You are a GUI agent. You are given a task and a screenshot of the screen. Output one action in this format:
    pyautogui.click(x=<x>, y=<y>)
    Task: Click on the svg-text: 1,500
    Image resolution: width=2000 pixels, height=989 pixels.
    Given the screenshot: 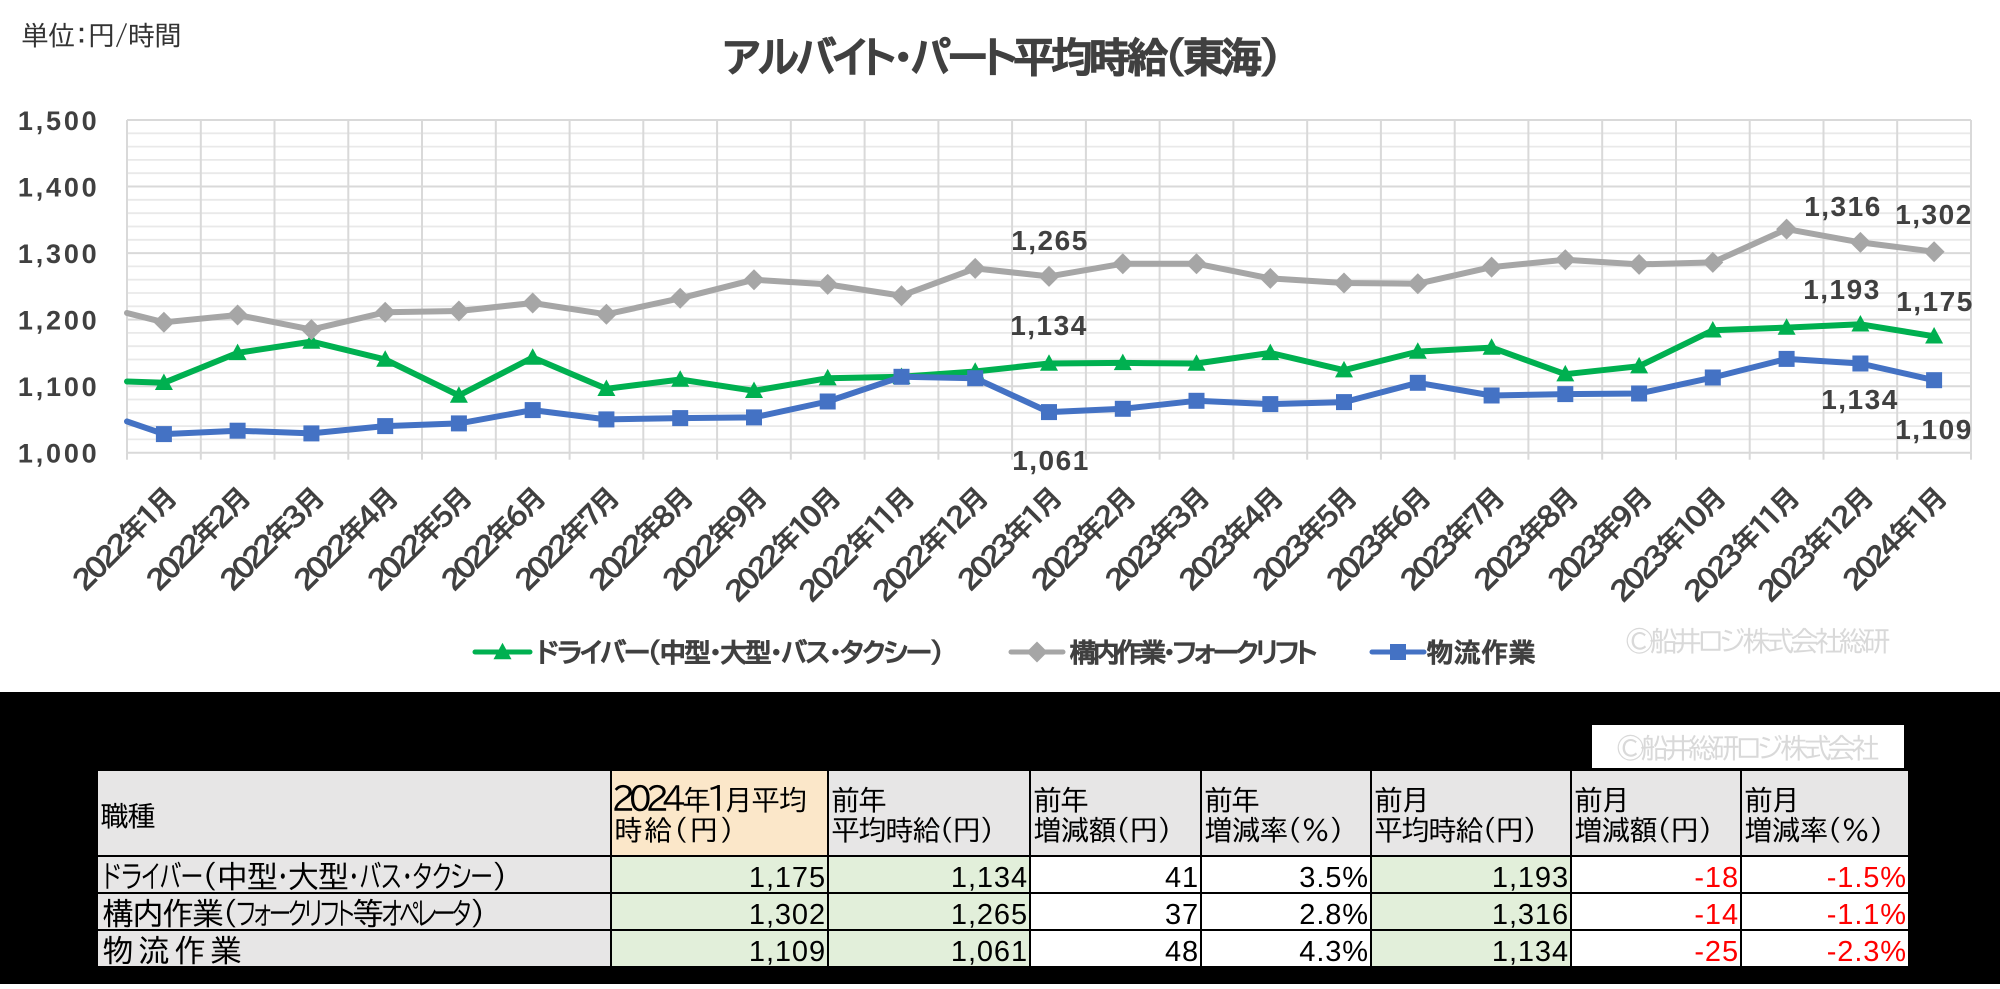 What is the action you would take?
    pyautogui.click(x=59, y=121)
    